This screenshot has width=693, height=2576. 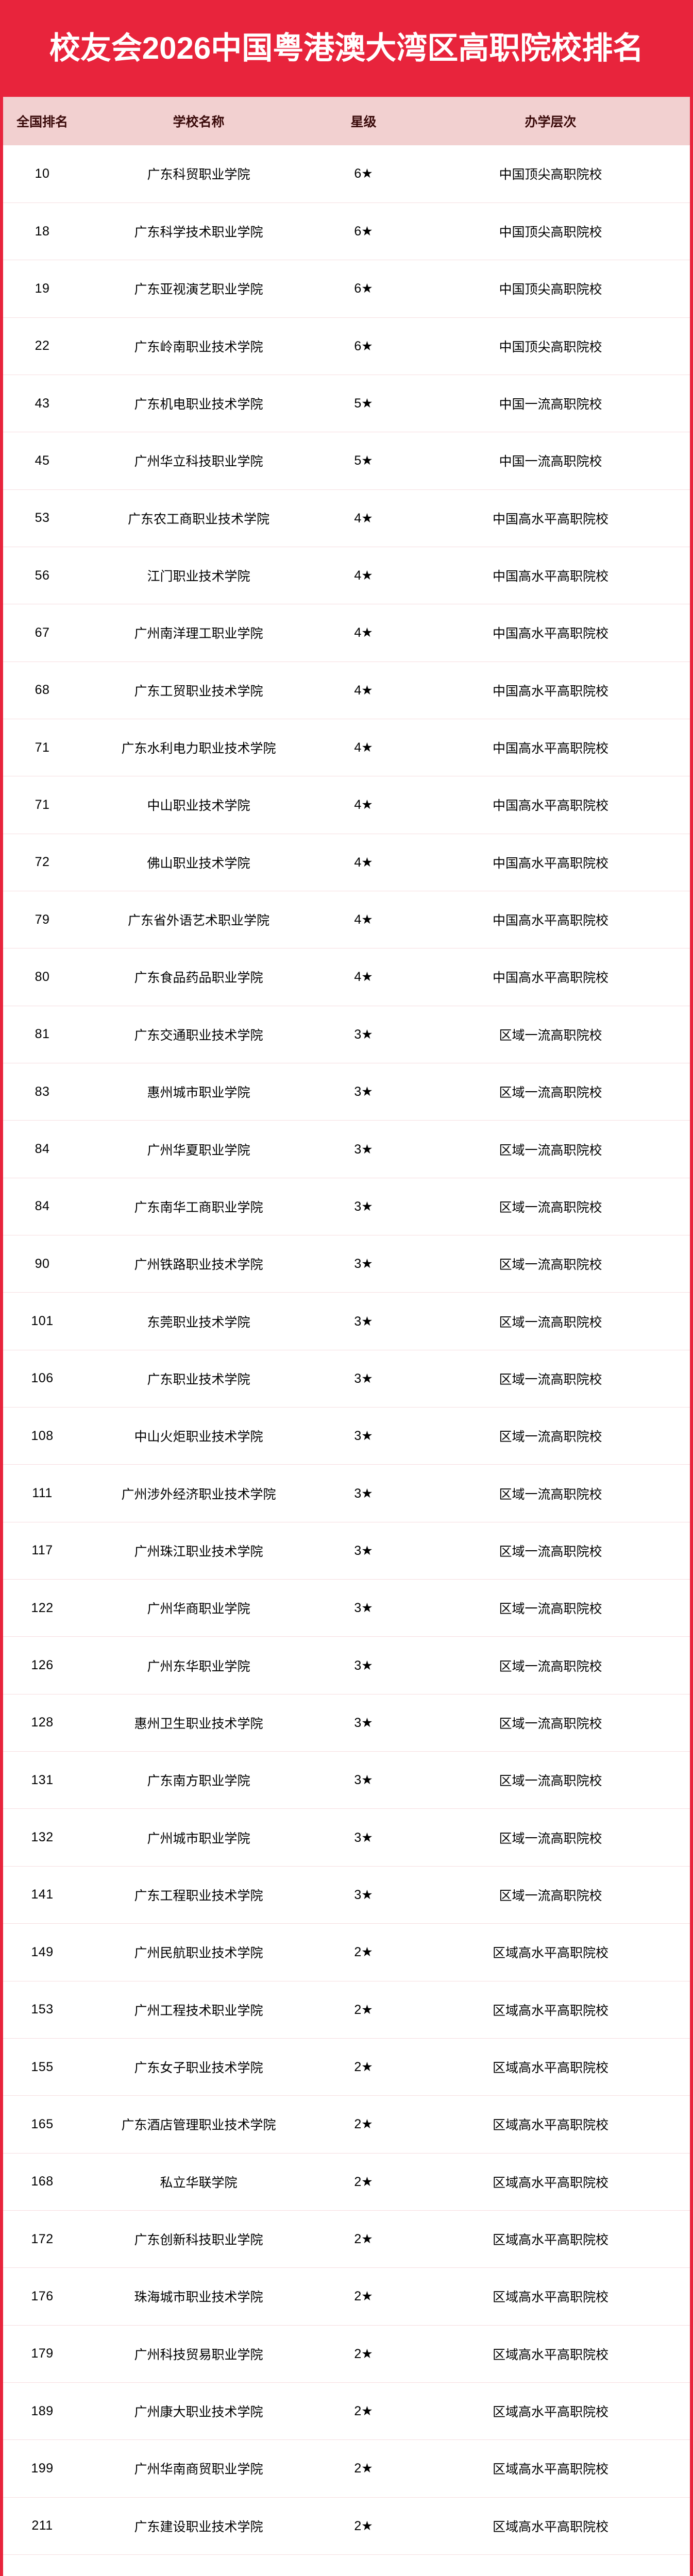 I want to click on rank-cell: 155, so click(x=42, y=2067).